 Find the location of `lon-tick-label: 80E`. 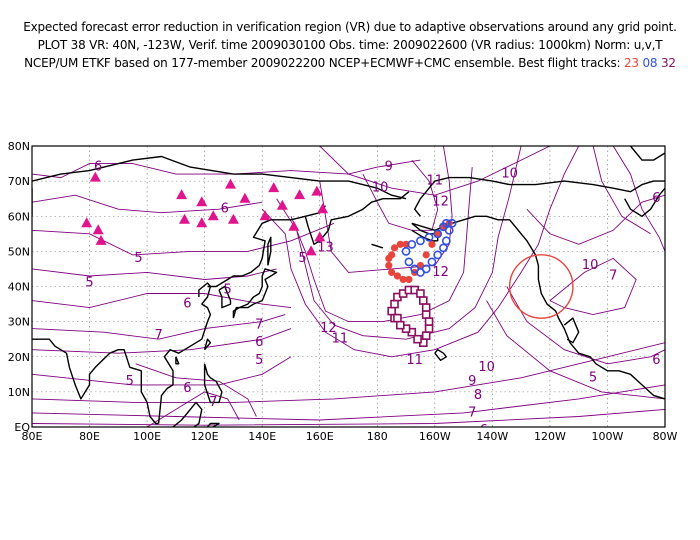

lon-tick-label: 80E is located at coordinates (32, 436).